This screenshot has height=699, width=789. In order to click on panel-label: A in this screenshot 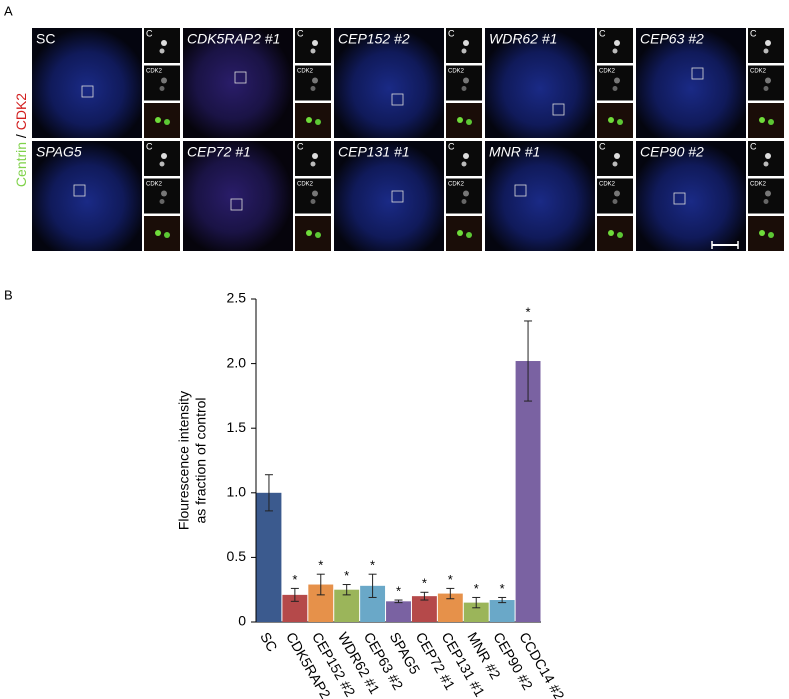, I will do `click(8, 10)`.